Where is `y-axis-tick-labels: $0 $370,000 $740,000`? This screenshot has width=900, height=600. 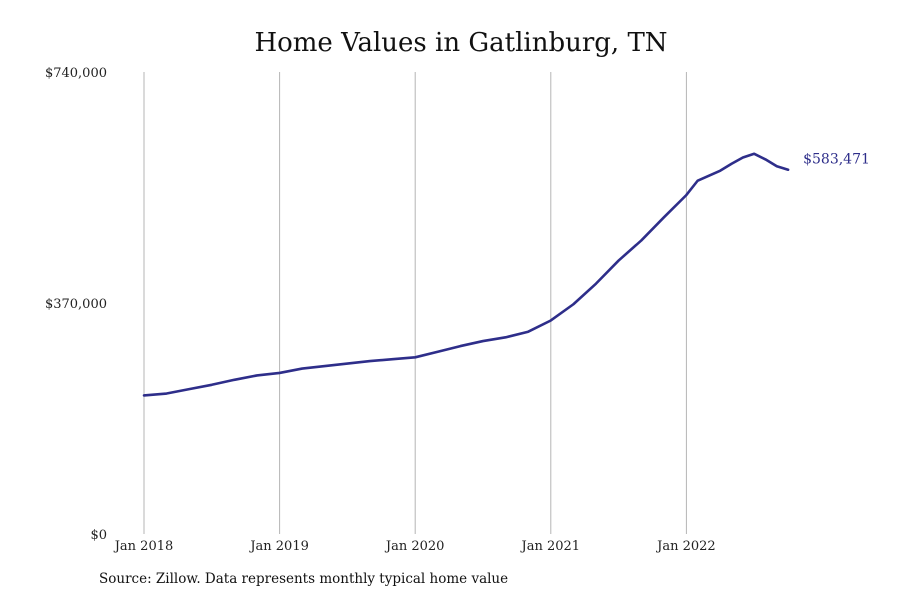 y-axis-tick-labels: $0 $370,000 $740,000 is located at coordinates (76, 304).